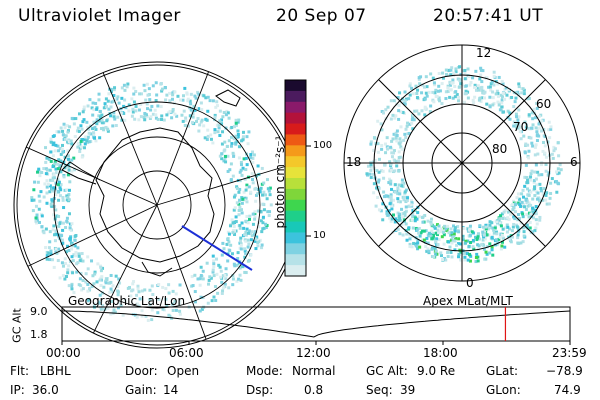  Describe the element at coordinates (323, 145) in the screenshot. I see `colorbar-tick-100: 100` at that location.